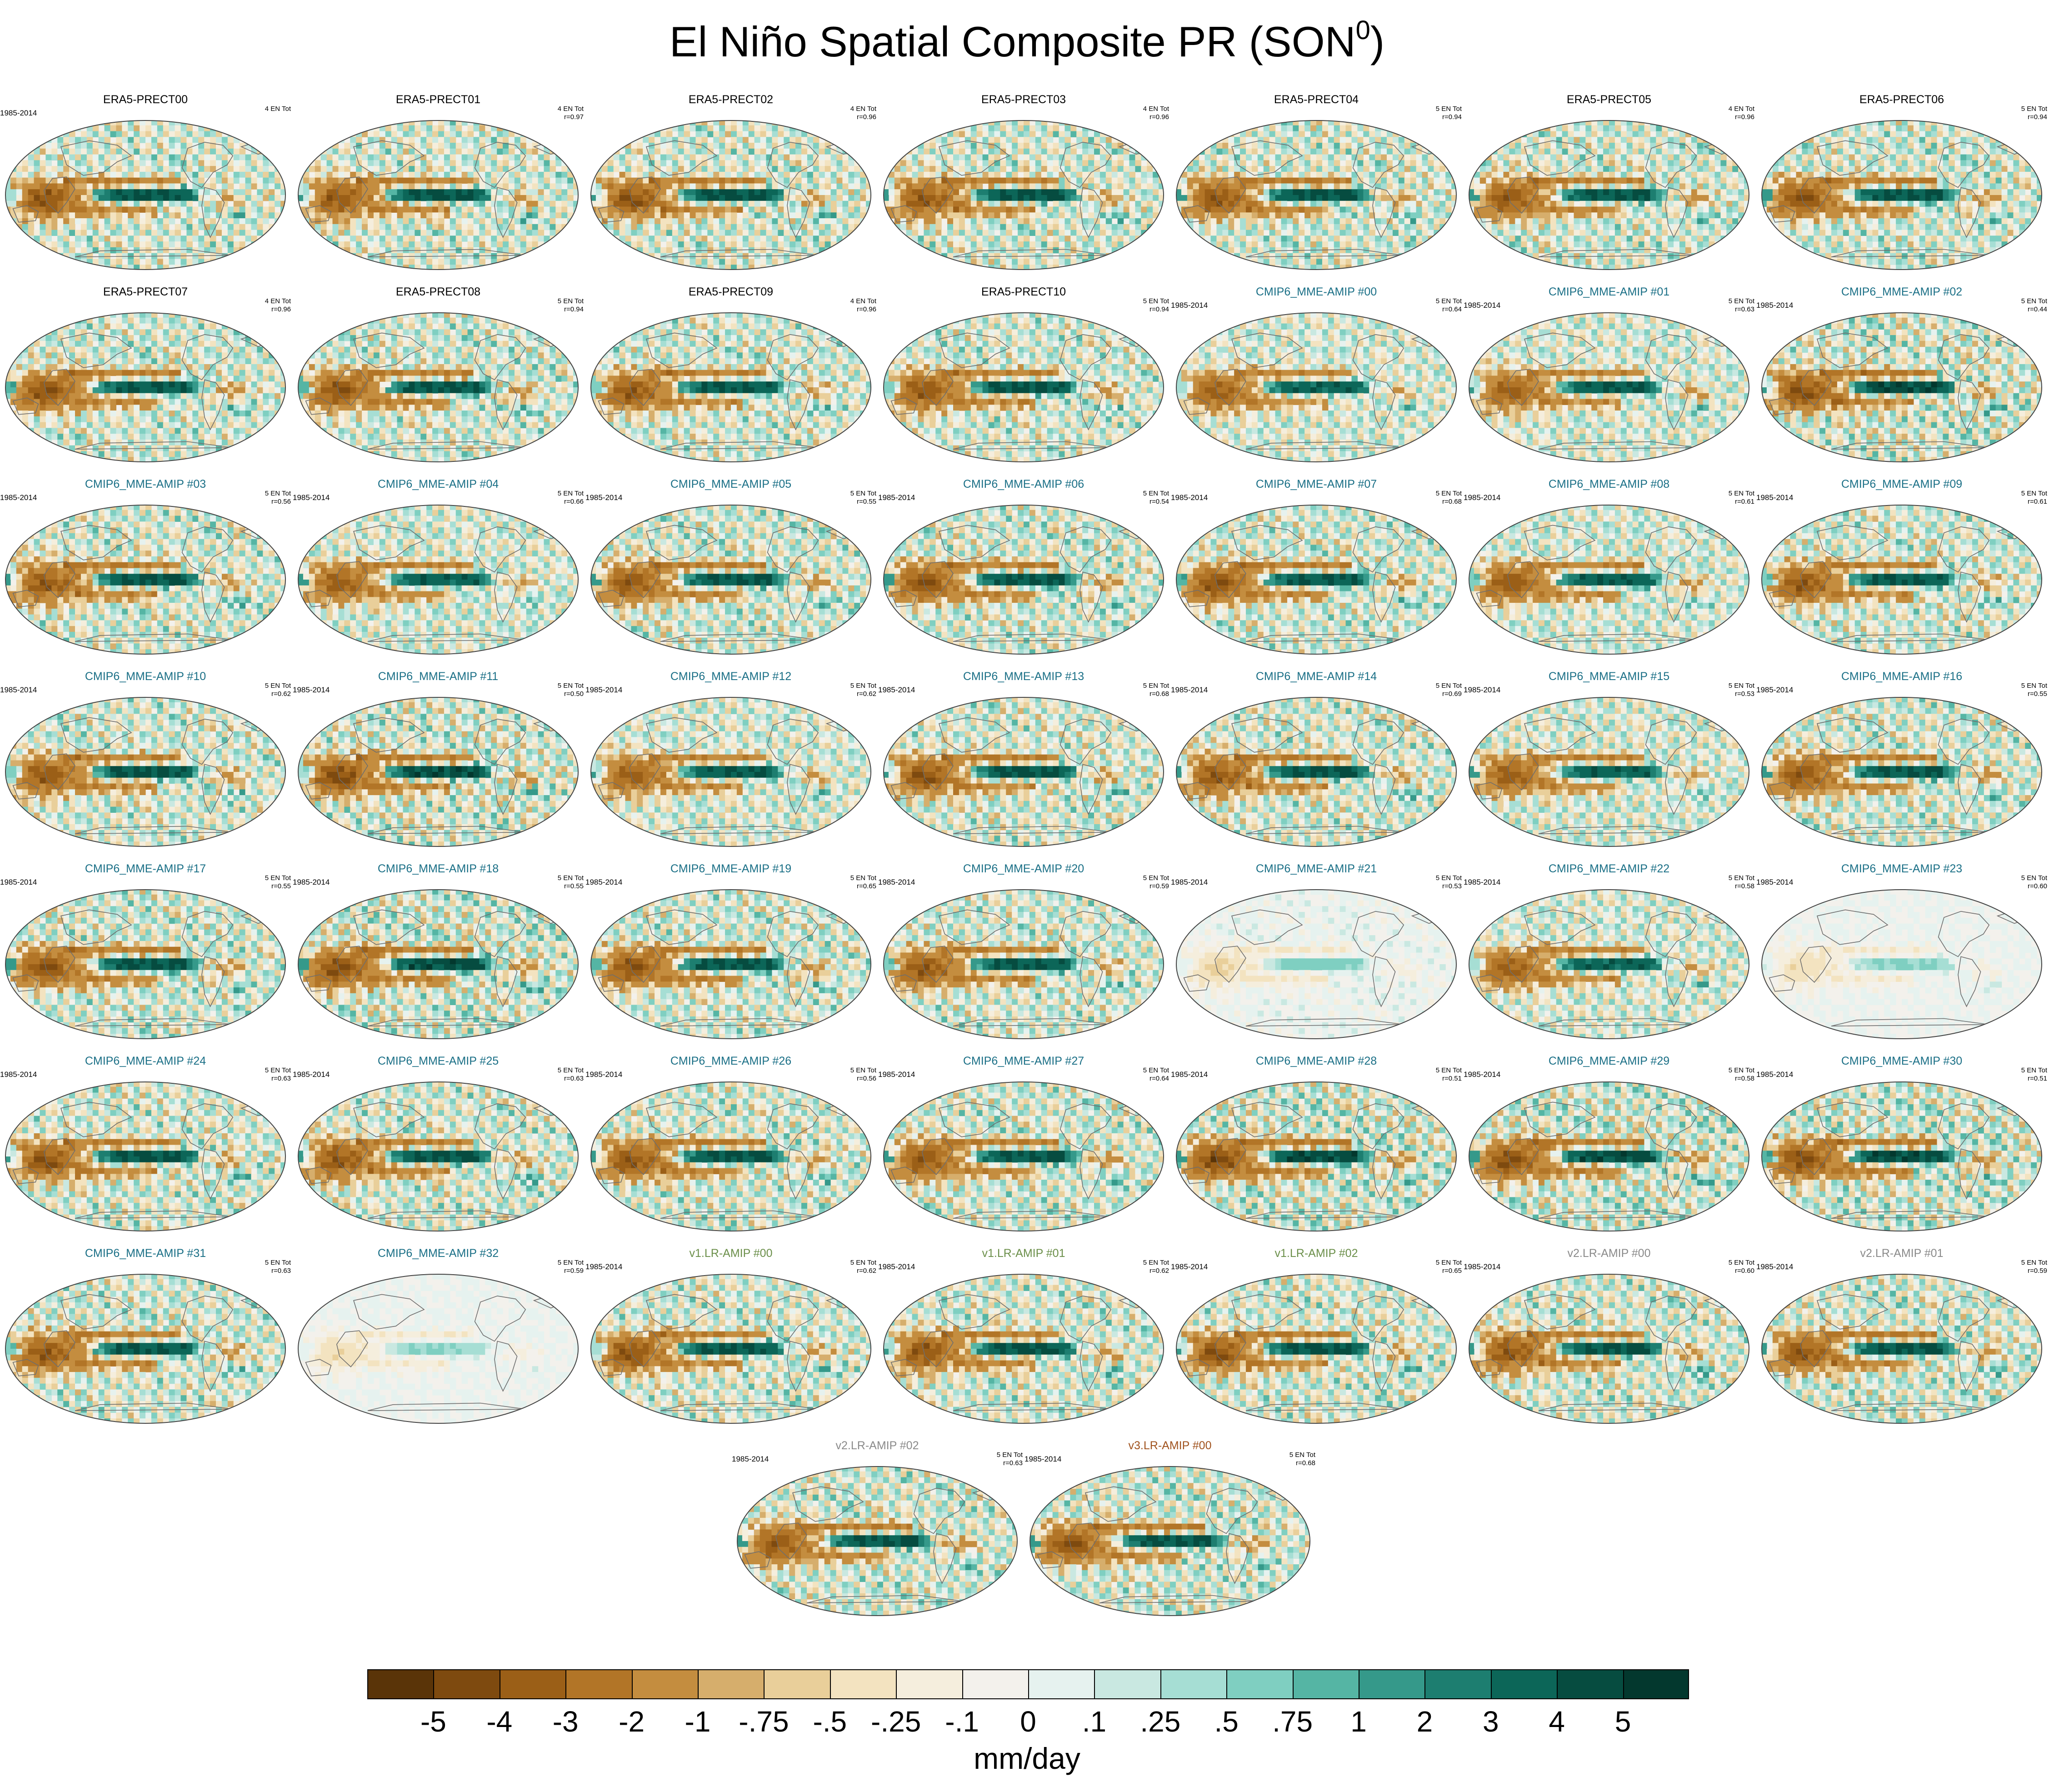  I want to click on globe-map, so click(1023, 195).